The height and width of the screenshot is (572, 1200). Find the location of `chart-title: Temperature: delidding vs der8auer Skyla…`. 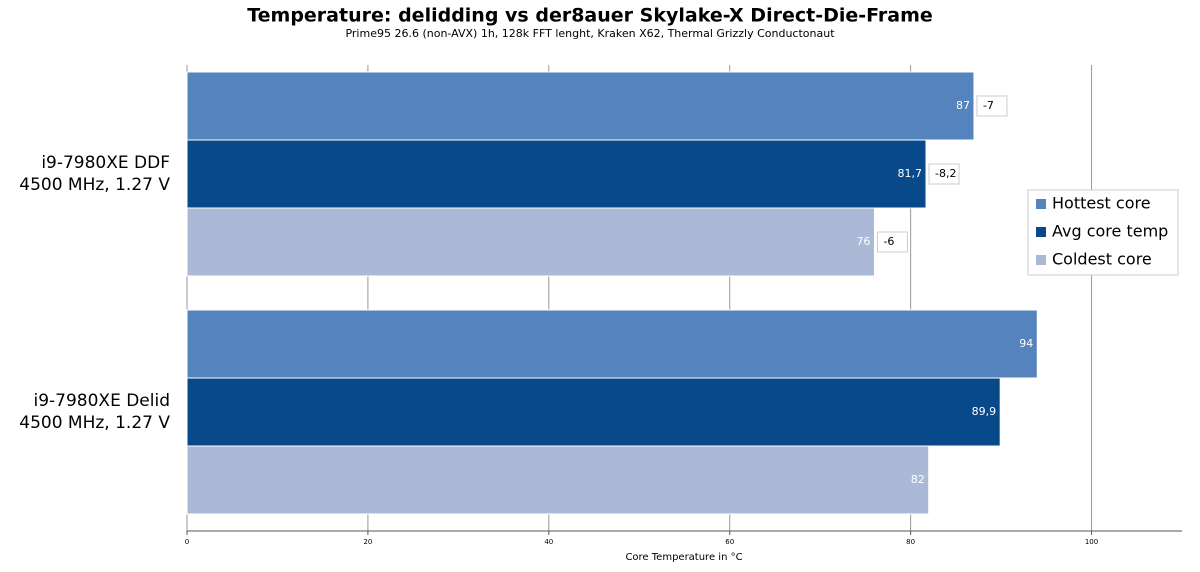

chart-title: Temperature: delidding vs der8auer Skyla… is located at coordinates (590, 16).